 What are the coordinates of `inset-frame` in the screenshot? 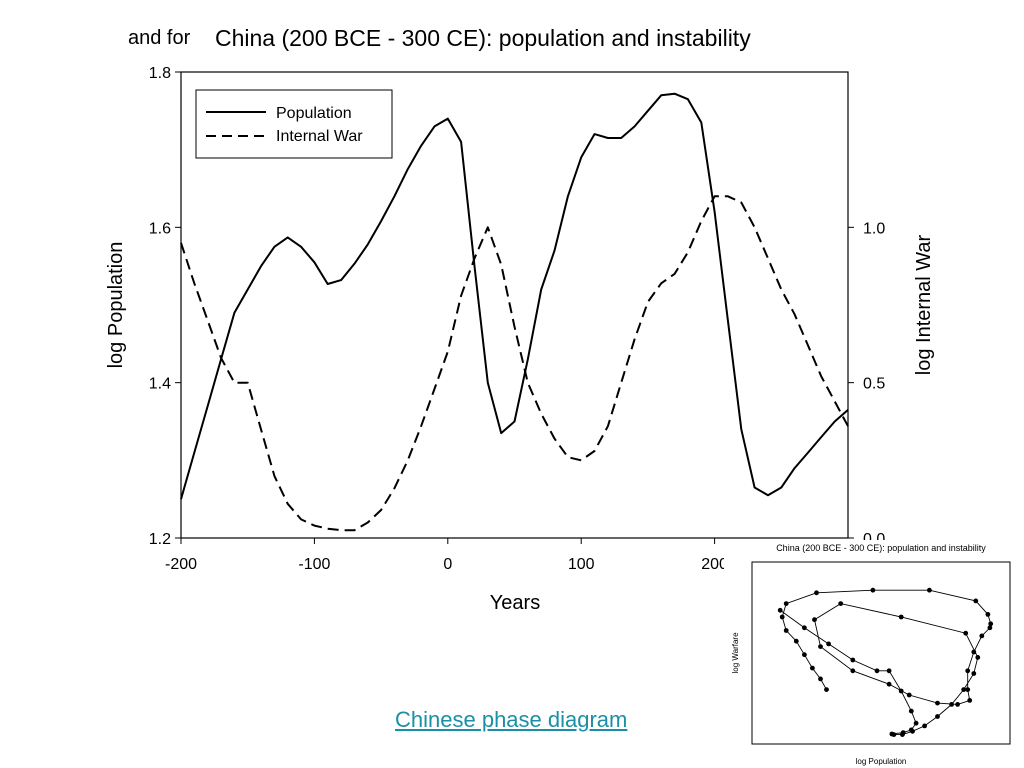 It's located at (881, 653).